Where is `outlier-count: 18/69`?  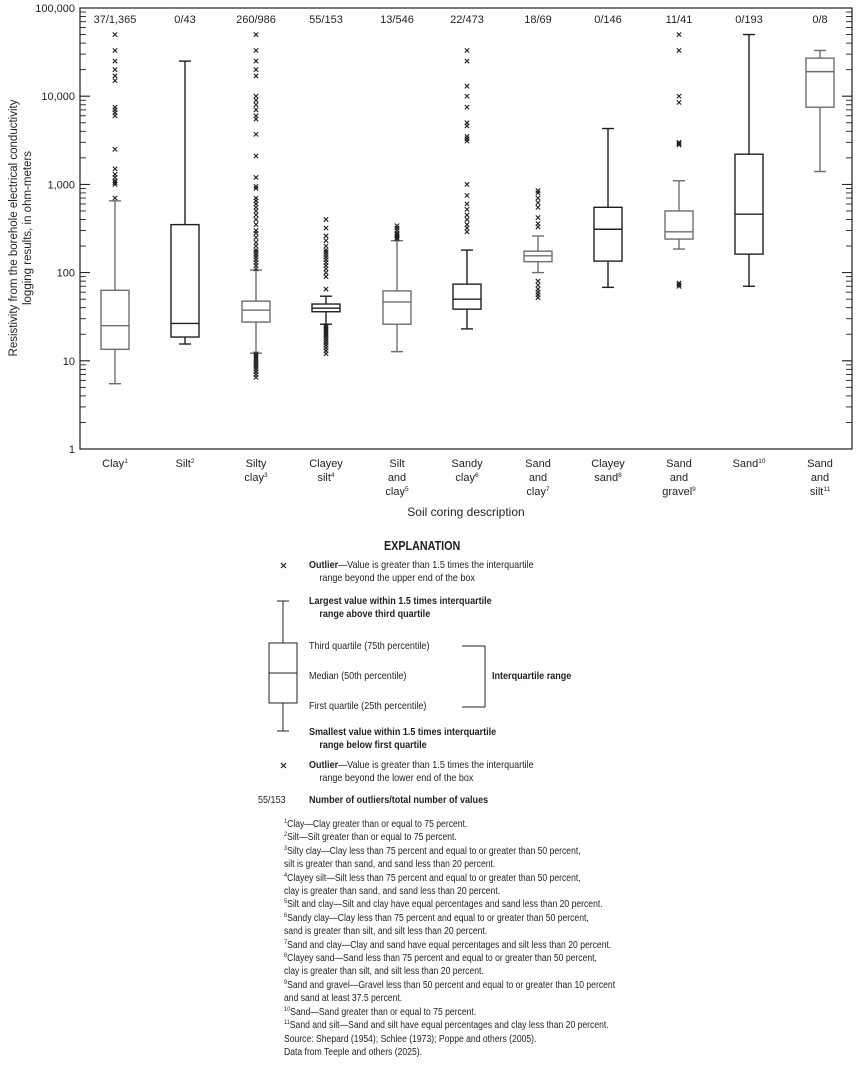 outlier-count: 18/69 is located at coordinates (538, 20).